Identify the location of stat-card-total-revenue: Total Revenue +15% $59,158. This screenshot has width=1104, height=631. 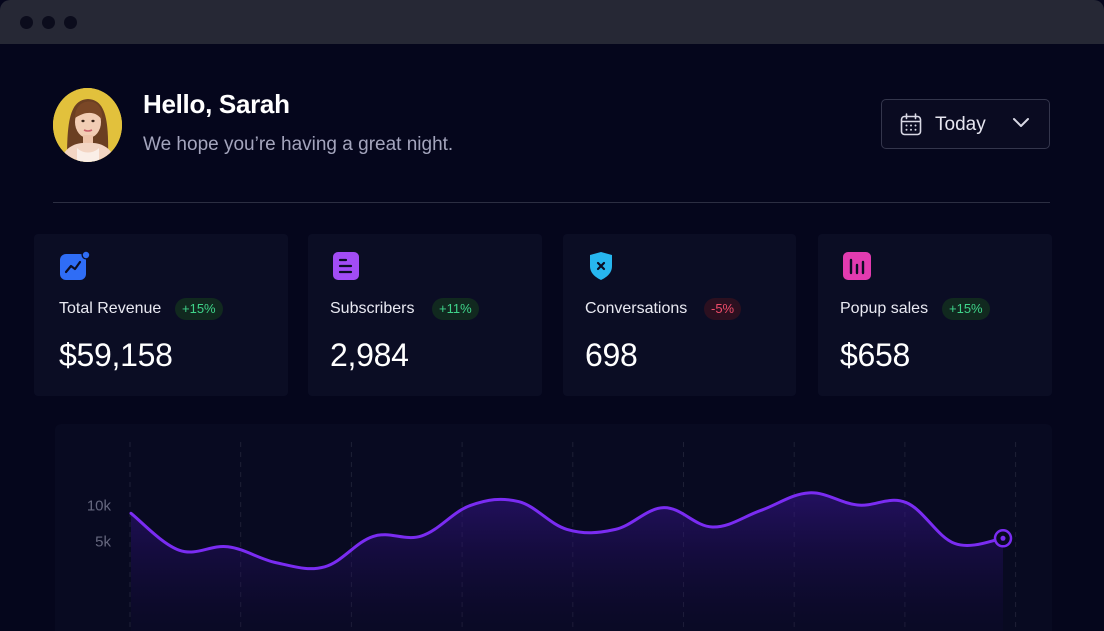
(161, 315).